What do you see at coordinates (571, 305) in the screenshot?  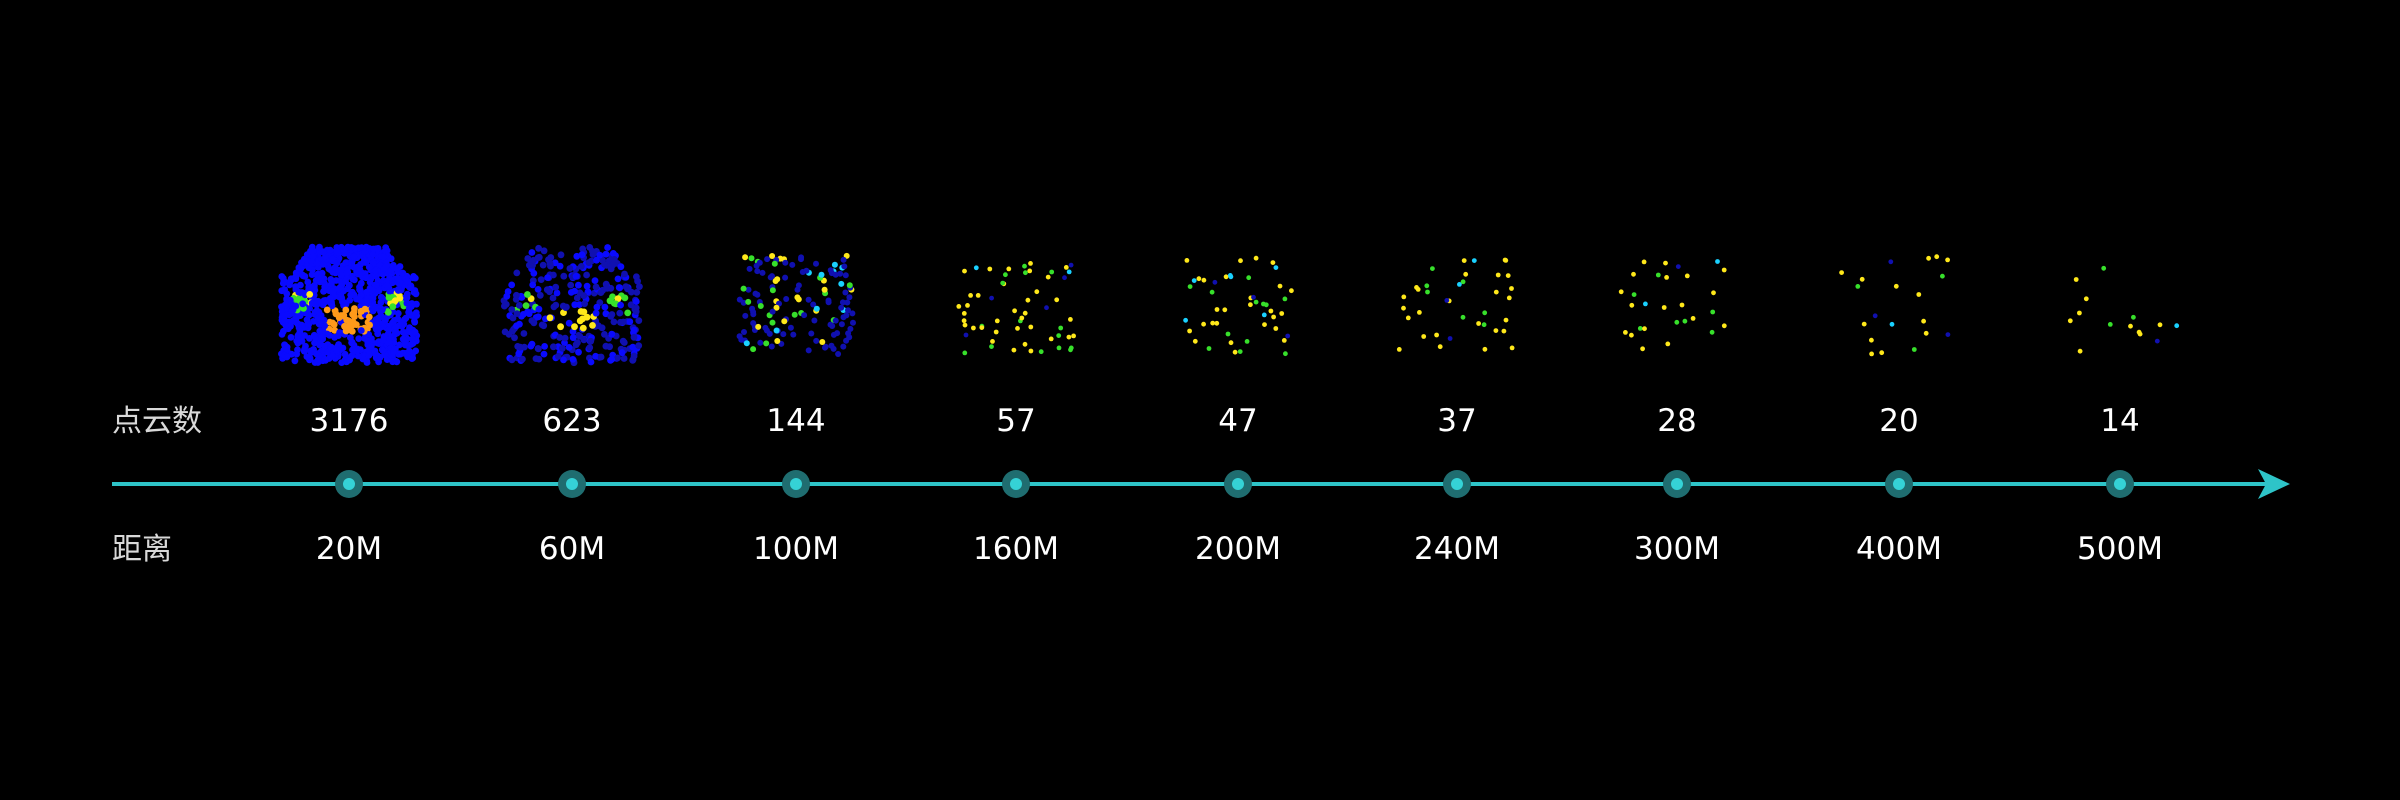 I see `point-cloud-60M` at bounding box center [571, 305].